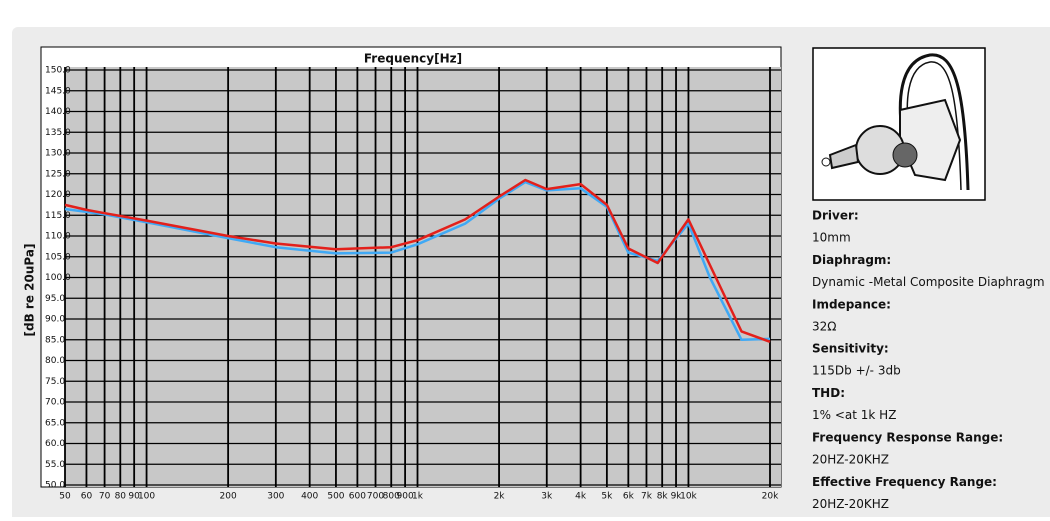 The width and height of the screenshot is (1050, 521). I want to click on x-tick-label: 80, so click(121, 497).